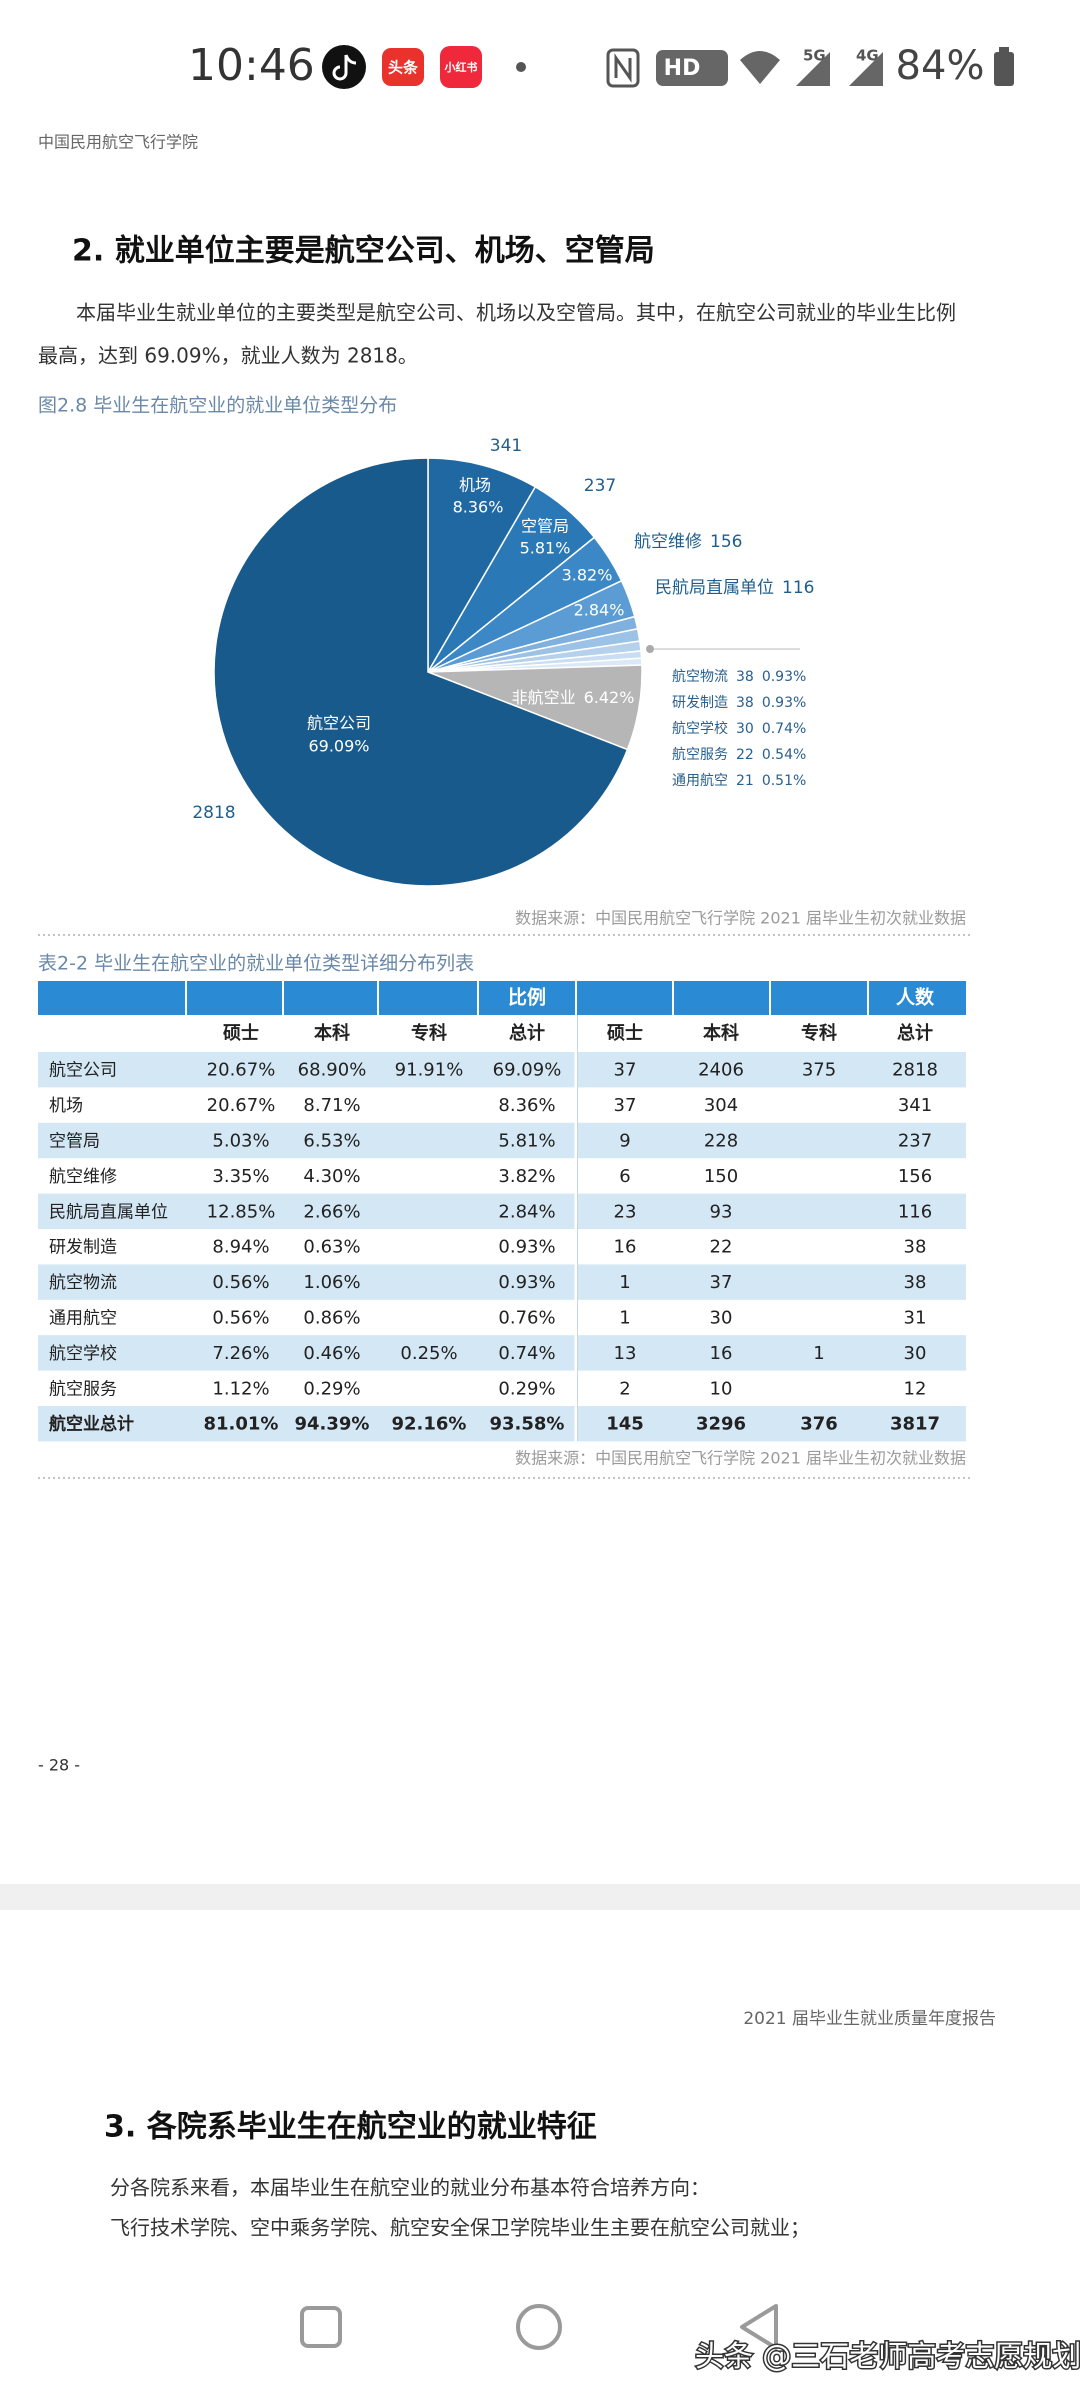 Image resolution: width=1080 pixels, height=2400 pixels. Describe the element at coordinates (240, 1318) in the screenshot. I see `table-cell: 0.56%` at that location.